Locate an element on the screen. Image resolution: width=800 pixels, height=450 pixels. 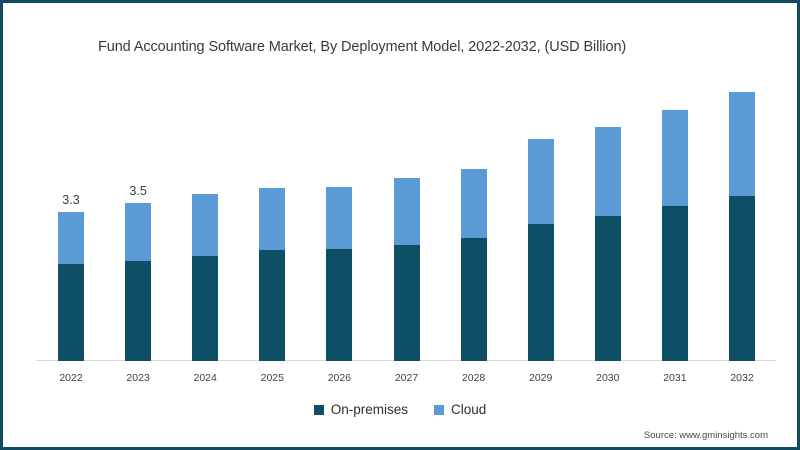
bar-group-2024 is located at coordinates (205, 277).